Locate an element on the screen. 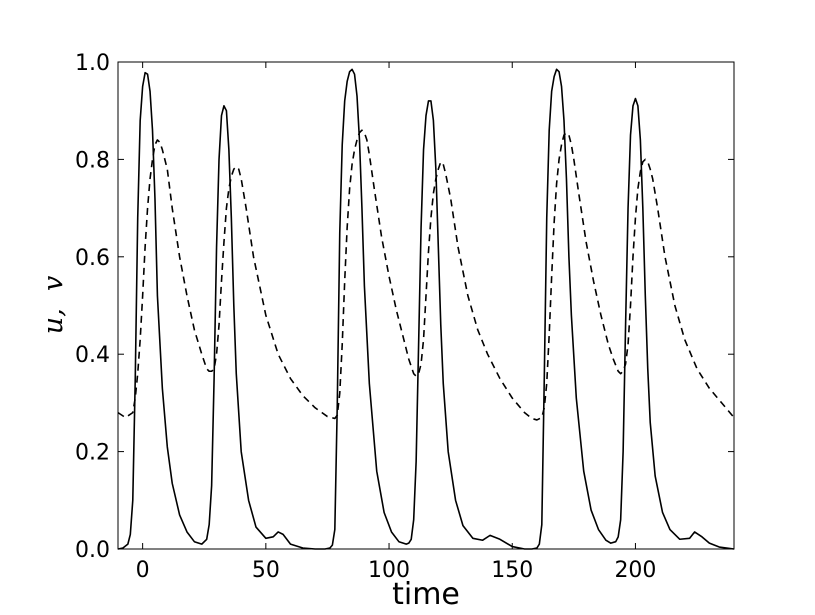 This screenshot has height=615, width=815. y-tick-label: 1.0 is located at coordinates (92, 63).